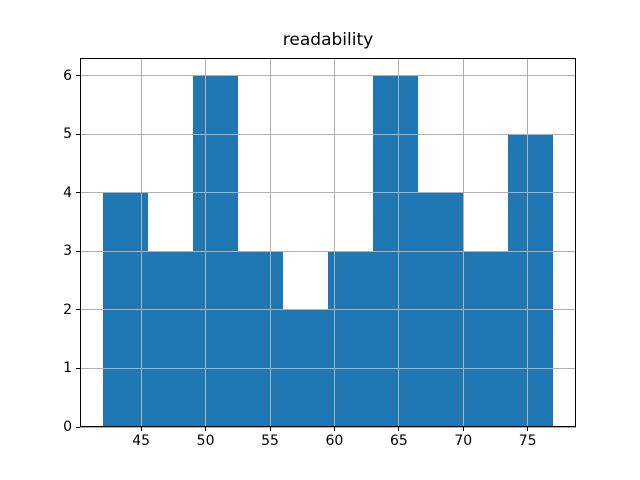 This screenshot has height=480, width=640. What do you see at coordinates (67, 309) in the screenshot?
I see `y-tick-label: 2` at bounding box center [67, 309].